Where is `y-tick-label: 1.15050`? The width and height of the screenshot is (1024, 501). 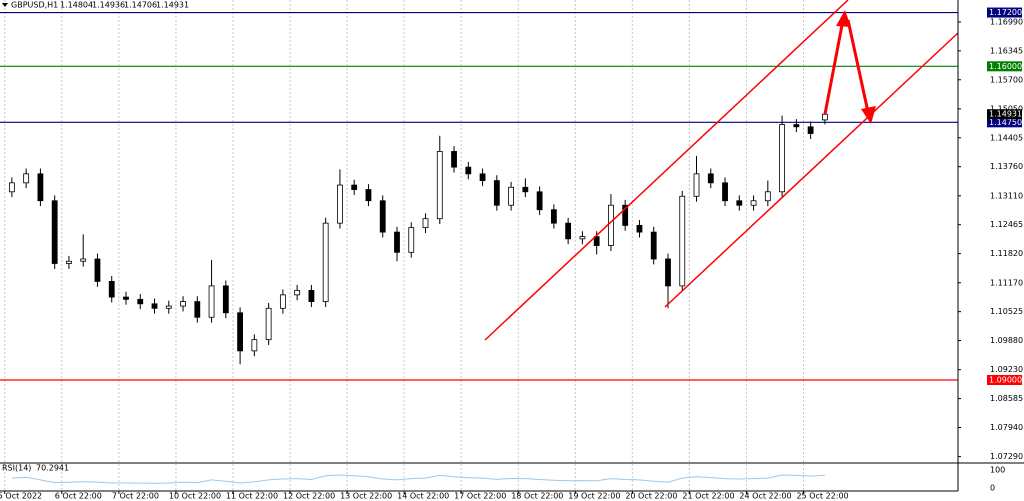 y-tick-label: 1.15050 is located at coordinates (1006, 108).